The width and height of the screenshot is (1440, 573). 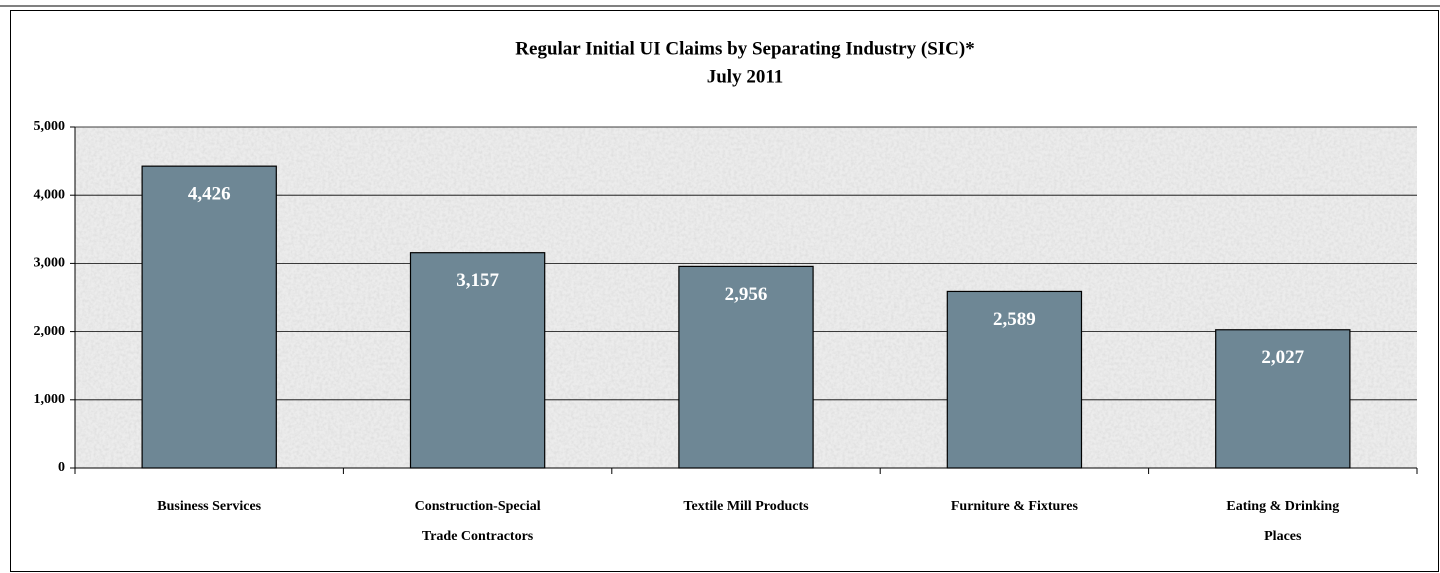 I want to click on value-label: 4,426, so click(x=209, y=194).